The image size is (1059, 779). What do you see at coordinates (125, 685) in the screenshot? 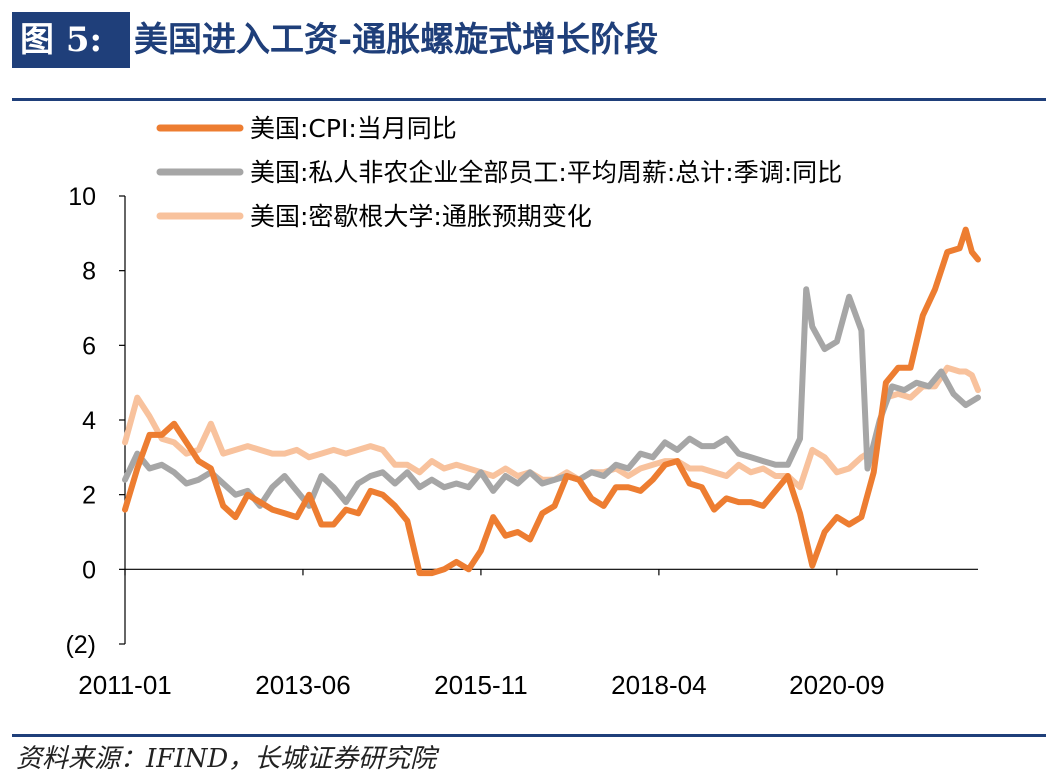
I see `x-tick-label: 2011-01` at bounding box center [125, 685].